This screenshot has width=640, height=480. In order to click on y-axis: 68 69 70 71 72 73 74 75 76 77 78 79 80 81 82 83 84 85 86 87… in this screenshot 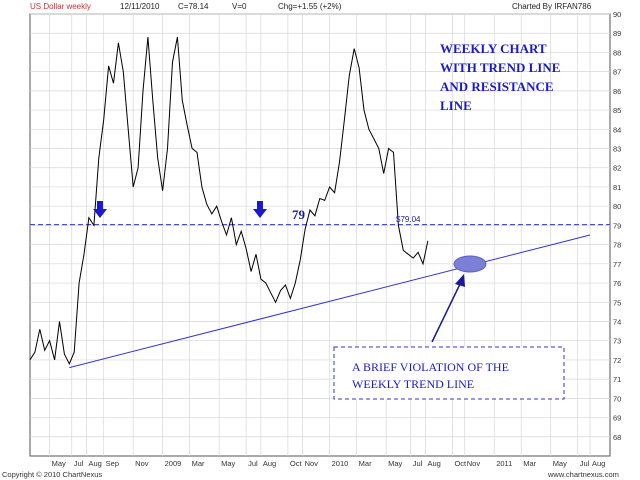, I will do `click(617, 226)`.